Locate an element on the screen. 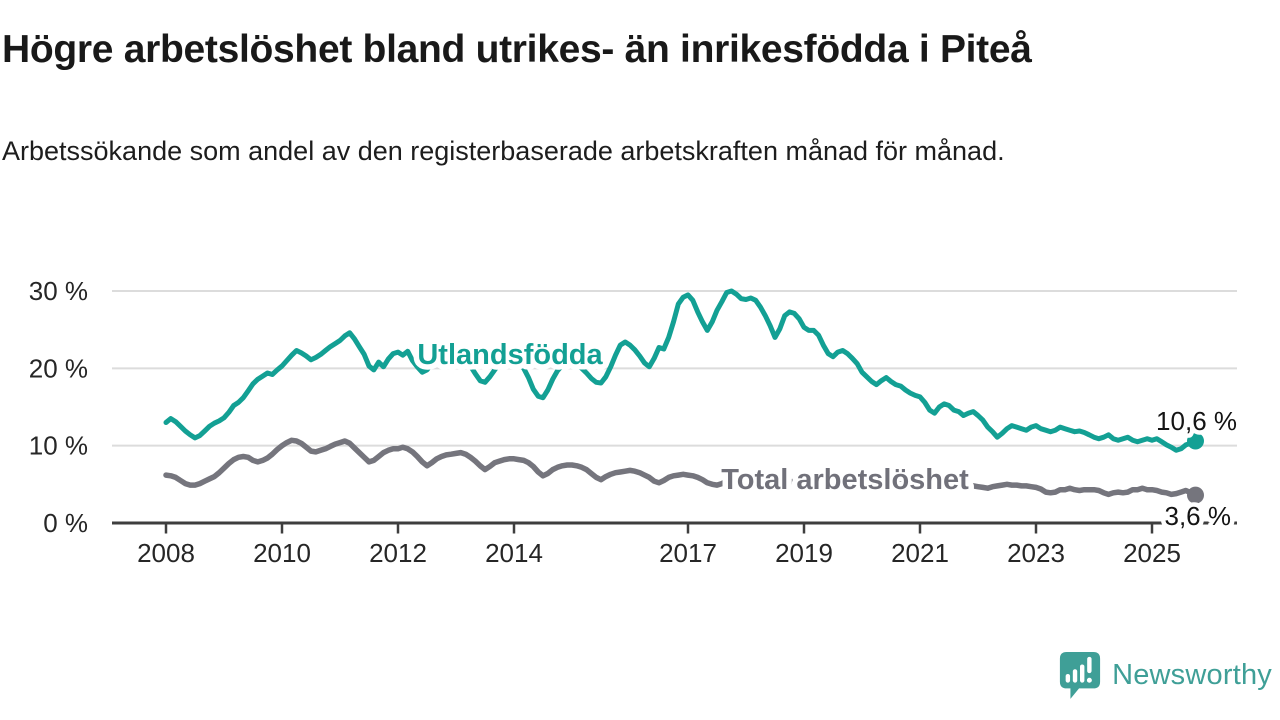 Image resolution: width=1280 pixels, height=720 pixels. x-axis-label-2012: 2012 is located at coordinates (398, 553).